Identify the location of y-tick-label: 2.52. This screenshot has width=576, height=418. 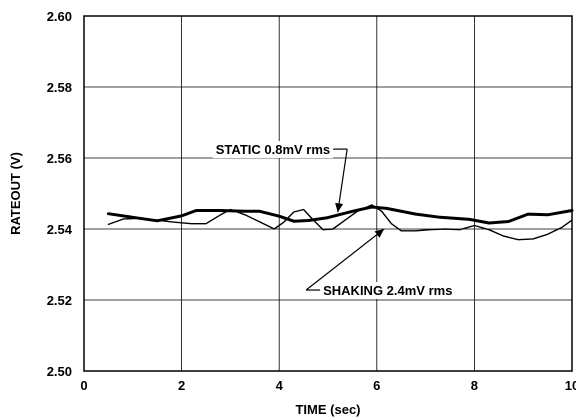
(59, 300).